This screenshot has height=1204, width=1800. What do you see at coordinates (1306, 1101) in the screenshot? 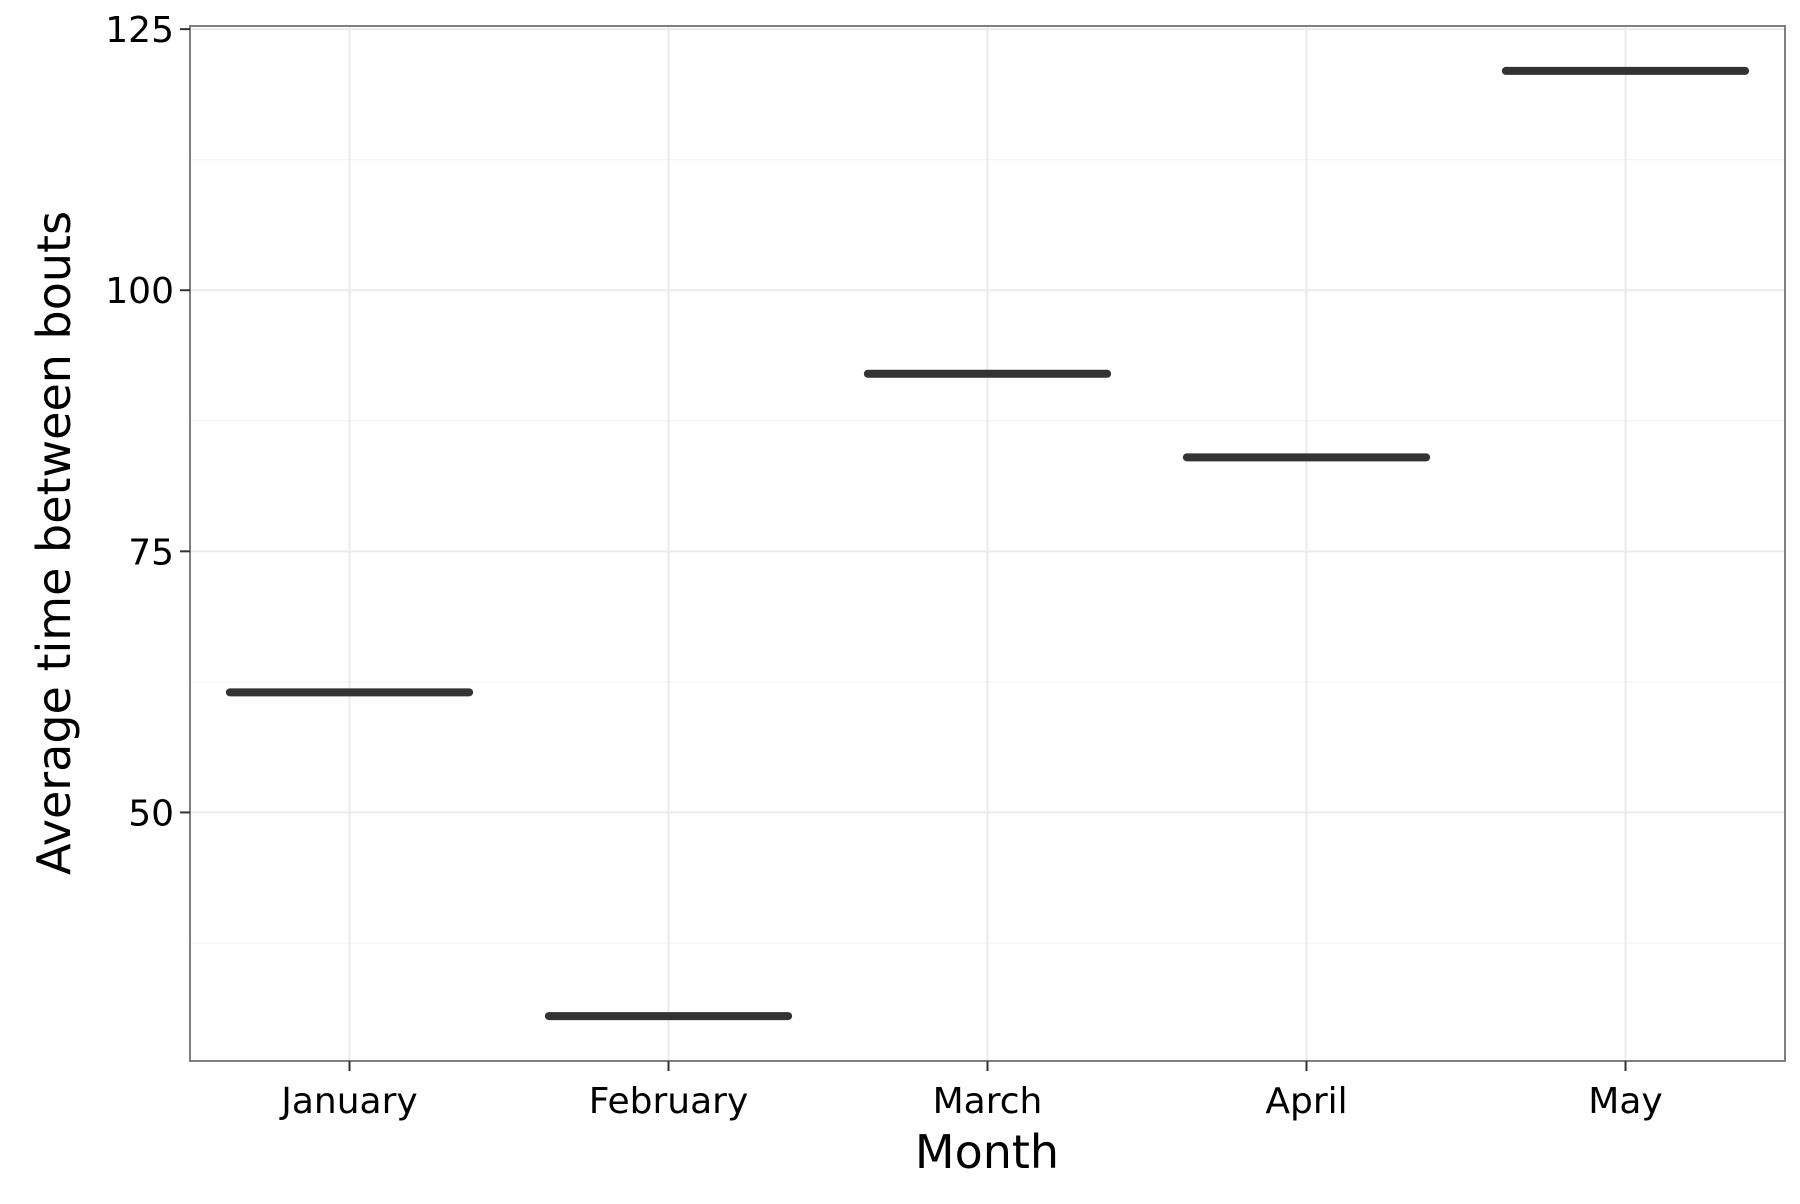
I see `x-tick-label-april: April` at bounding box center [1306, 1101].